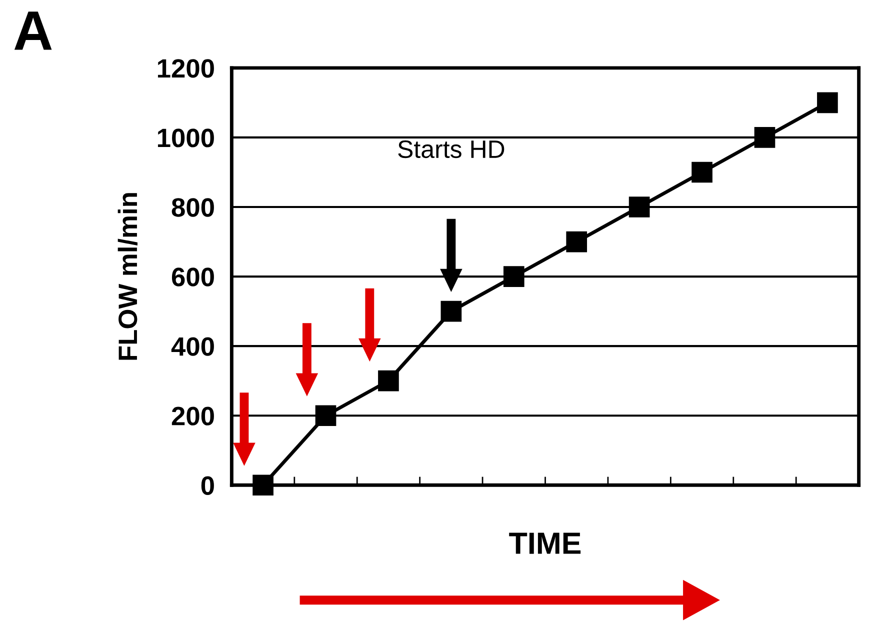 This screenshot has width=871, height=635. Describe the element at coordinates (186, 138) in the screenshot. I see `y-tick-label: 1000` at that location.